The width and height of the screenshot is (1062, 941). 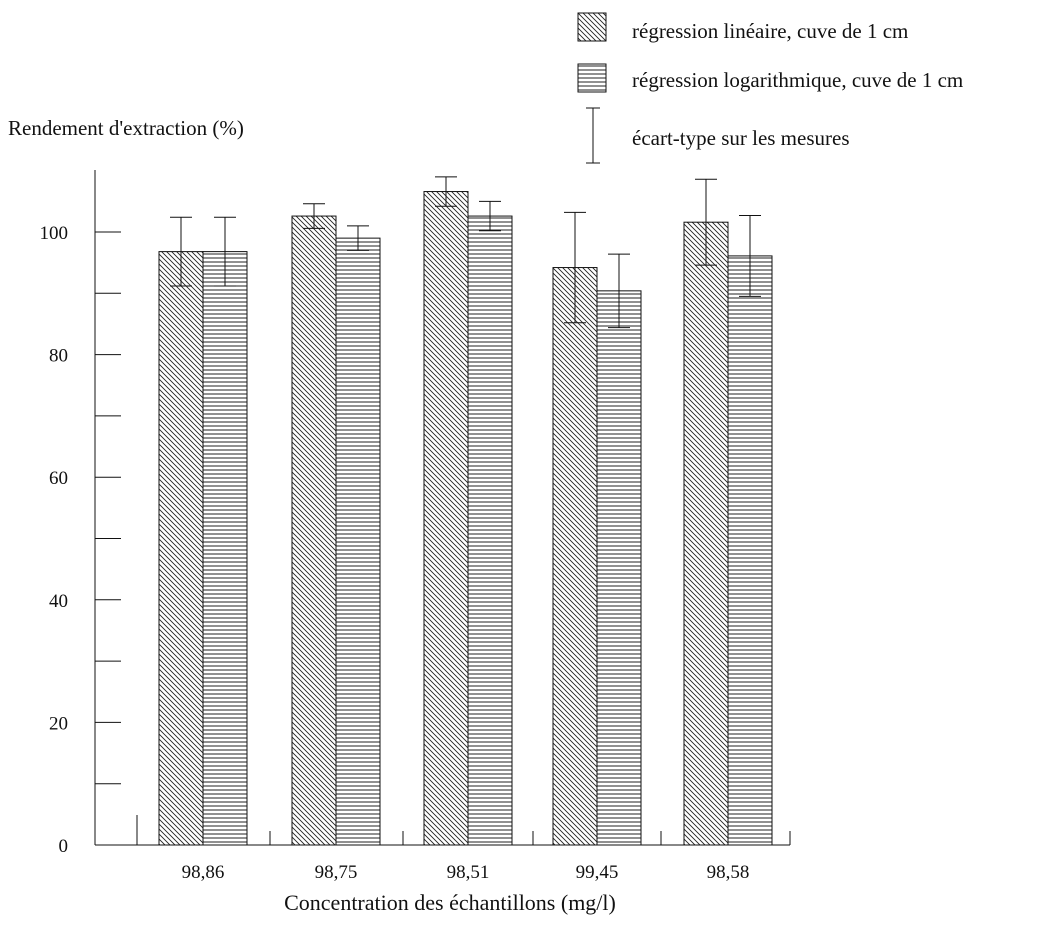 I want to click on x-tick-label: 98,51, so click(x=468, y=872).